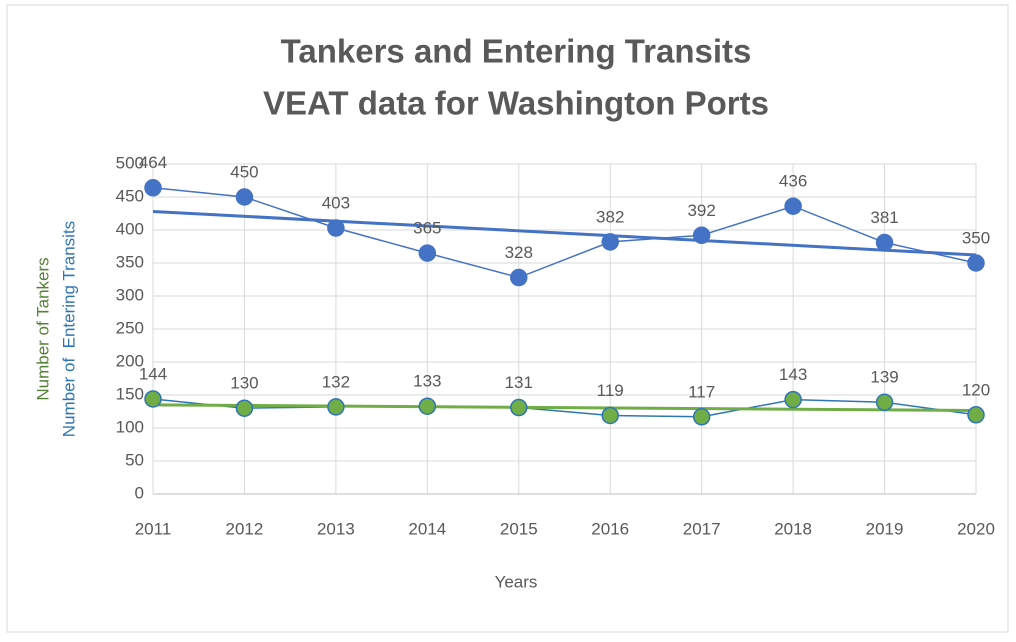 Image resolution: width=1016 pixels, height=642 pixels. I want to click on x-tick-label: 2015, so click(519, 528).